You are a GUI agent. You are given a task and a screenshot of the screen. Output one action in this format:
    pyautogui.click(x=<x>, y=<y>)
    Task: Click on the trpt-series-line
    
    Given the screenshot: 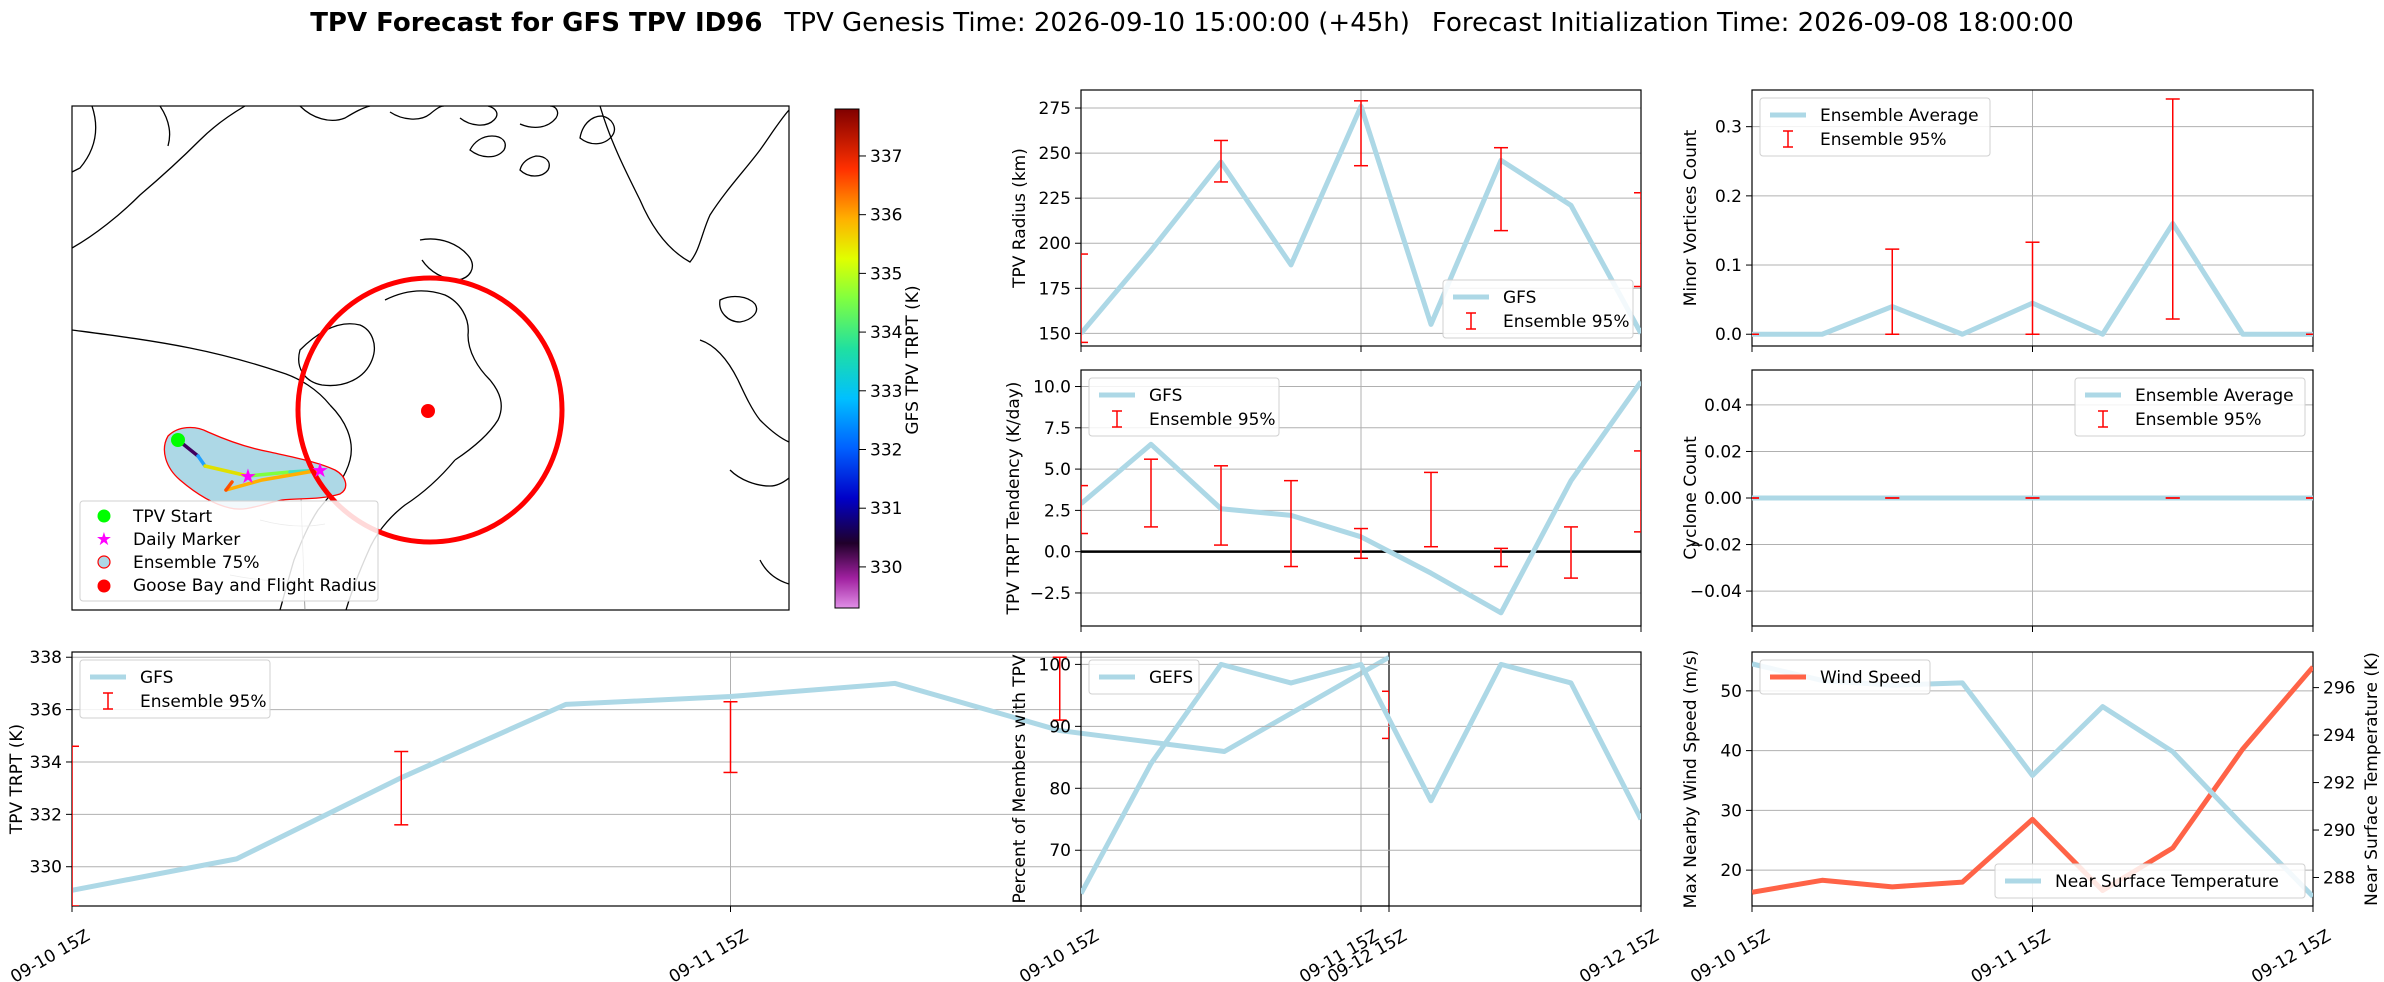 What is the action you would take?
    pyautogui.click(x=730, y=774)
    